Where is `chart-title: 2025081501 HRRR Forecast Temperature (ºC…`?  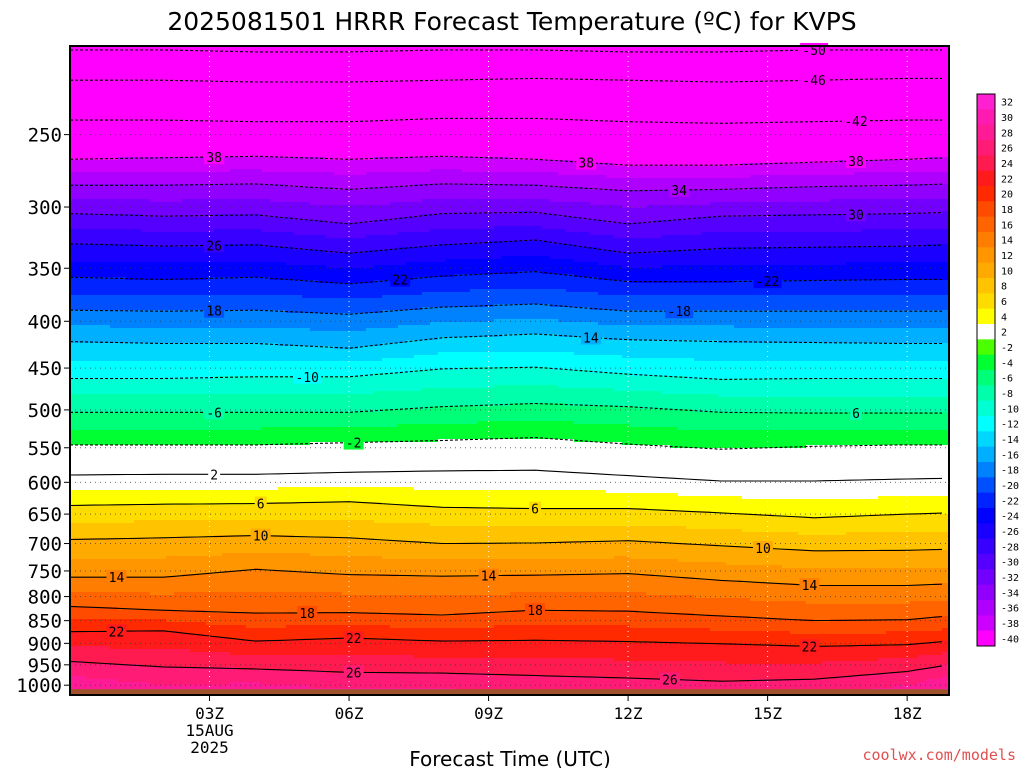 chart-title: 2025081501 HRRR Forecast Temperature (ºC… is located at coordinates (511, 21).